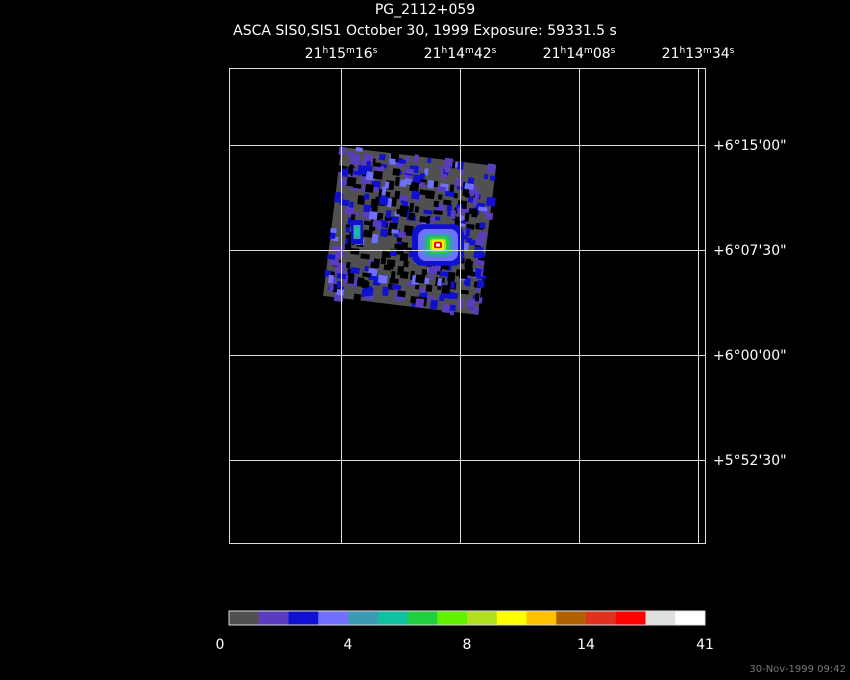 This screenshot has width=850, height=680. Describe the element at coordinates (364, 54) in the screenshot. I see `ra-value: 16` at that location.